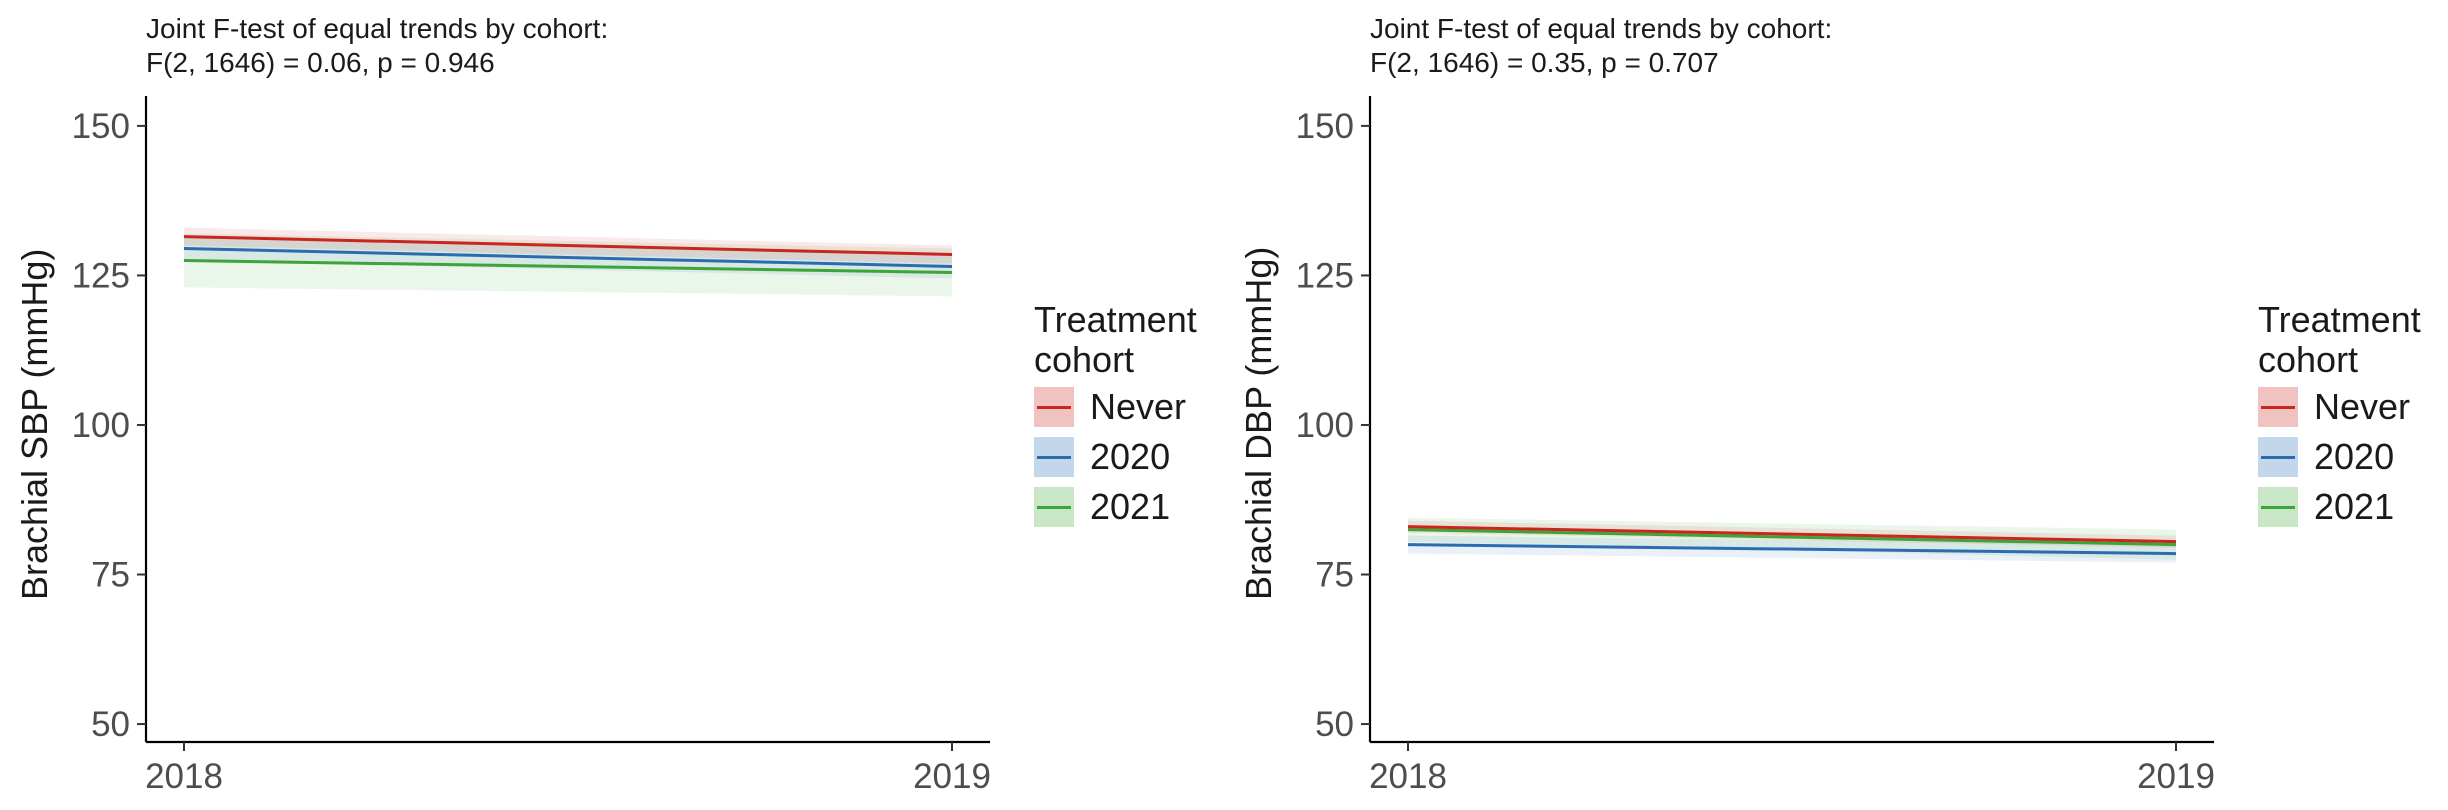  Describe the element at coordinates (2308, 359) in the screenshot. I see `dbp-legend-title-line-2: cohort` at that location.